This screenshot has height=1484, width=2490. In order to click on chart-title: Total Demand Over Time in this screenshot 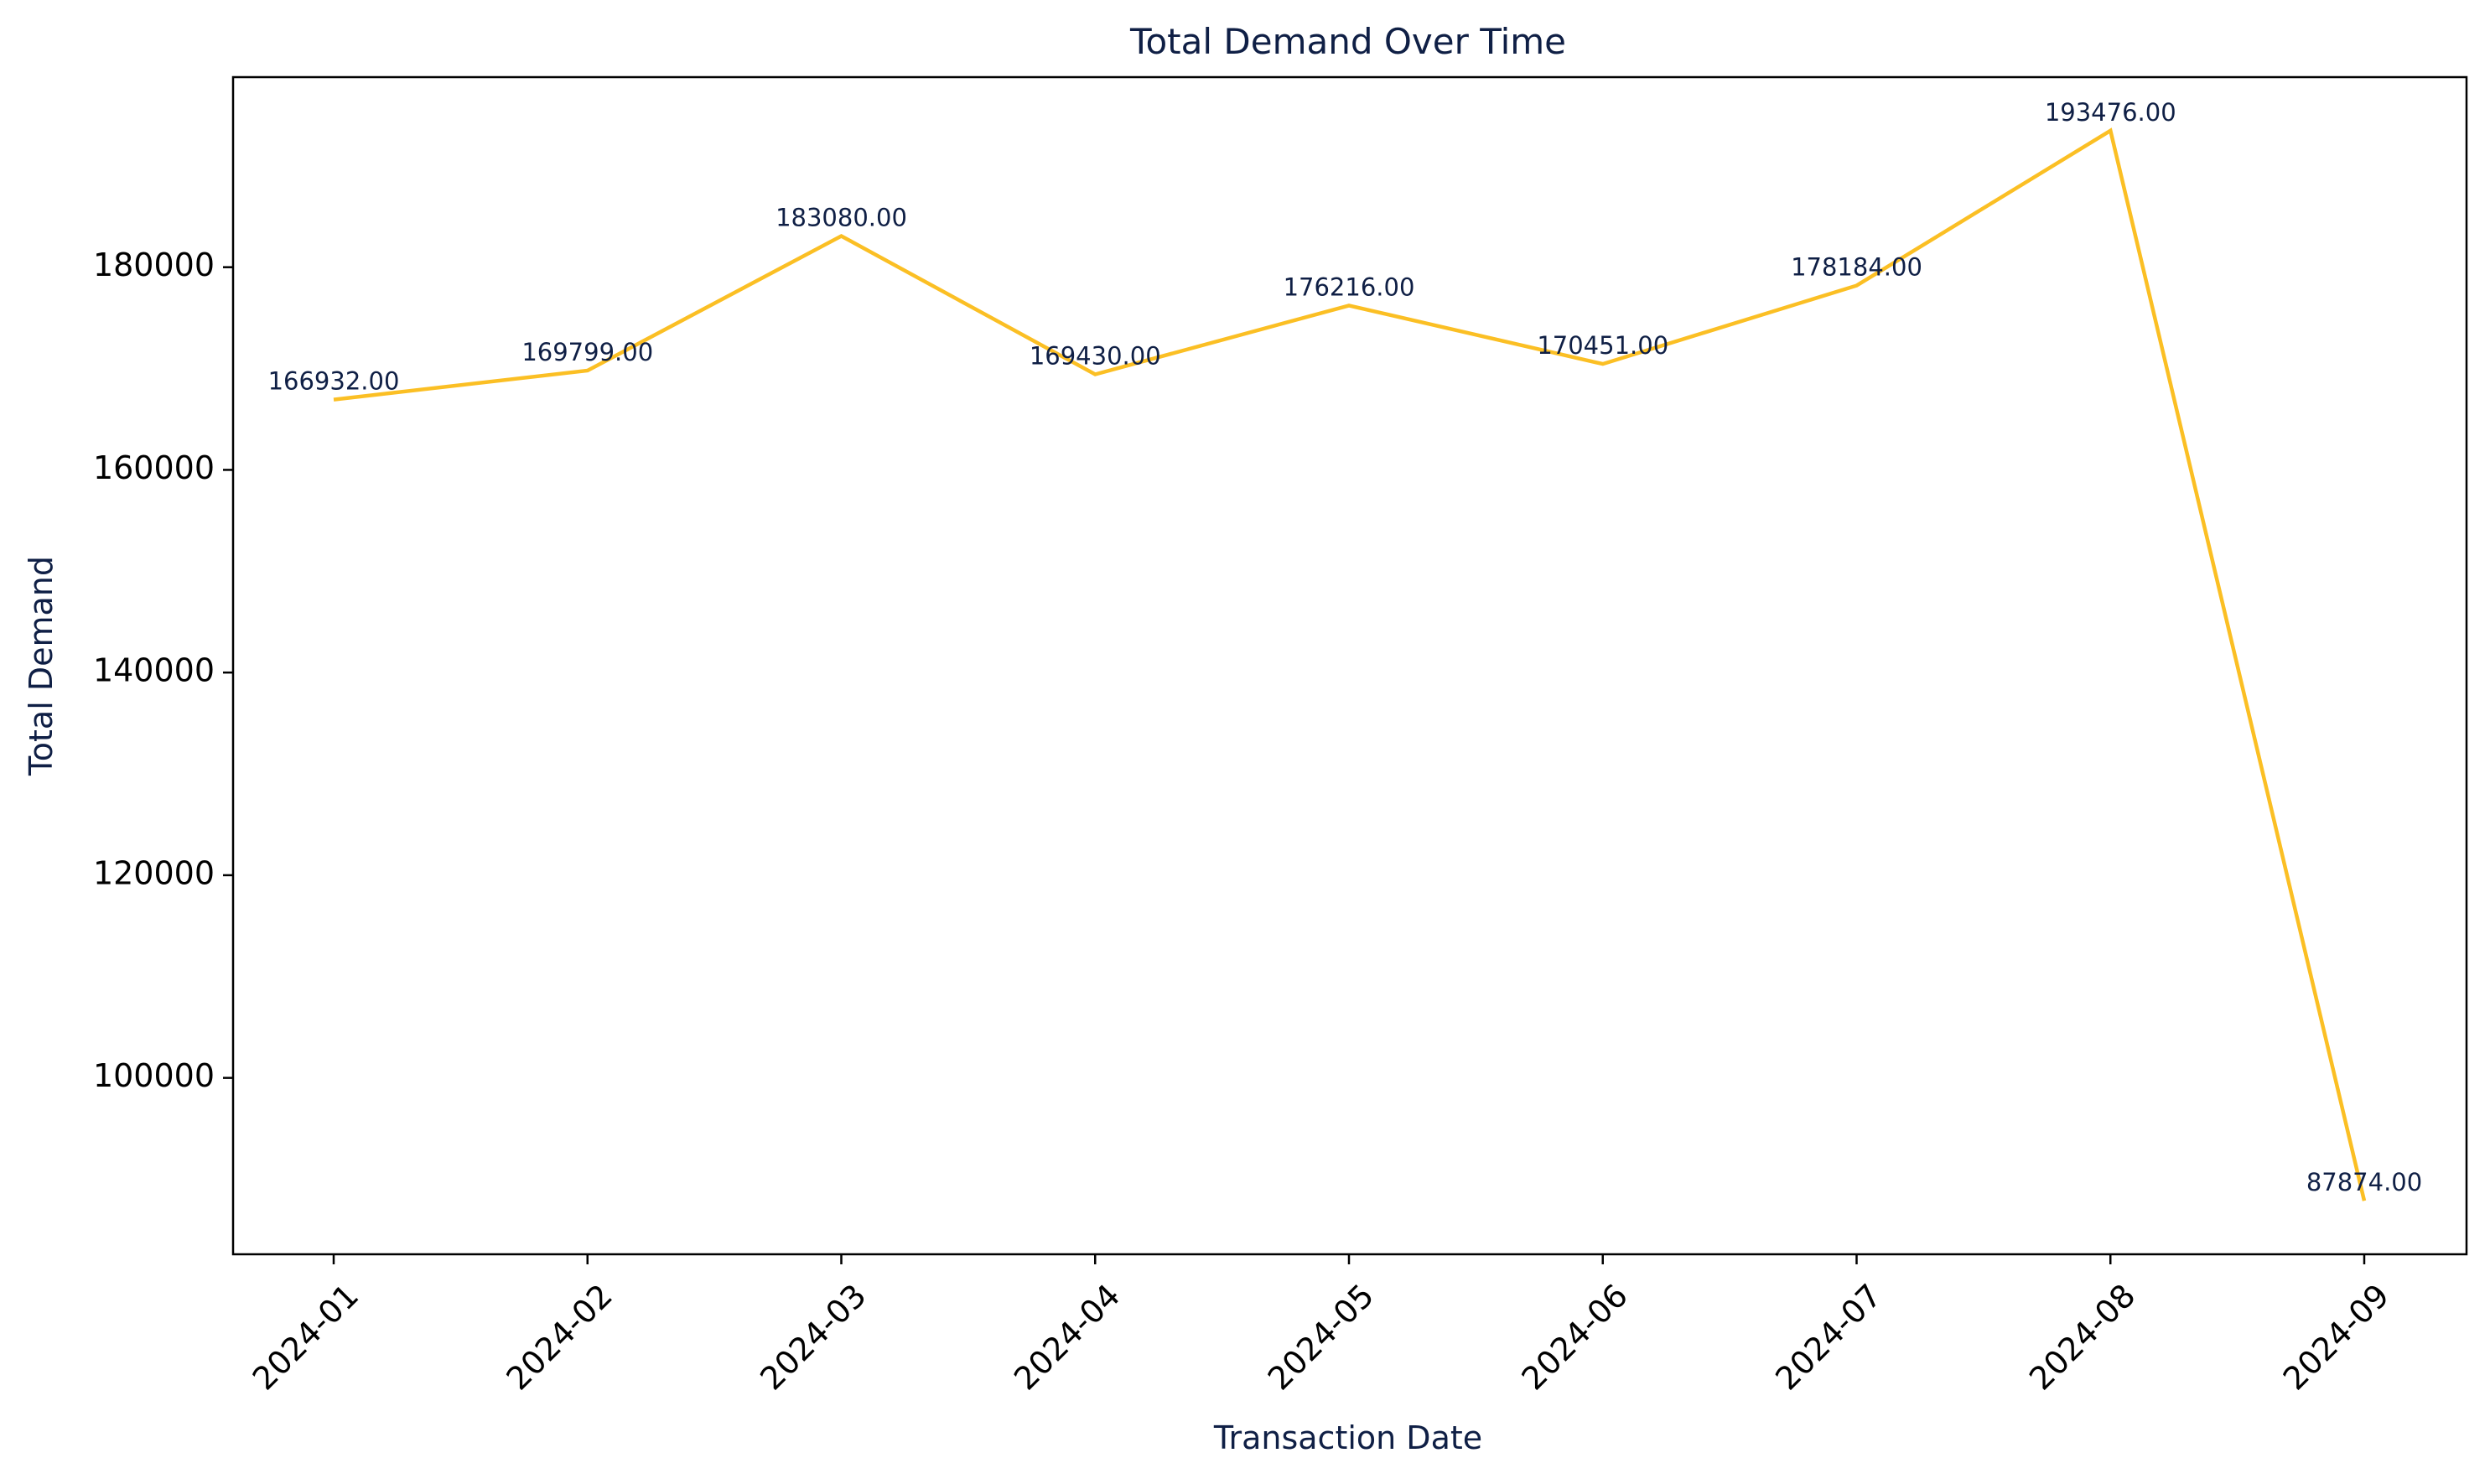, I will do `click(1347, 41)`.